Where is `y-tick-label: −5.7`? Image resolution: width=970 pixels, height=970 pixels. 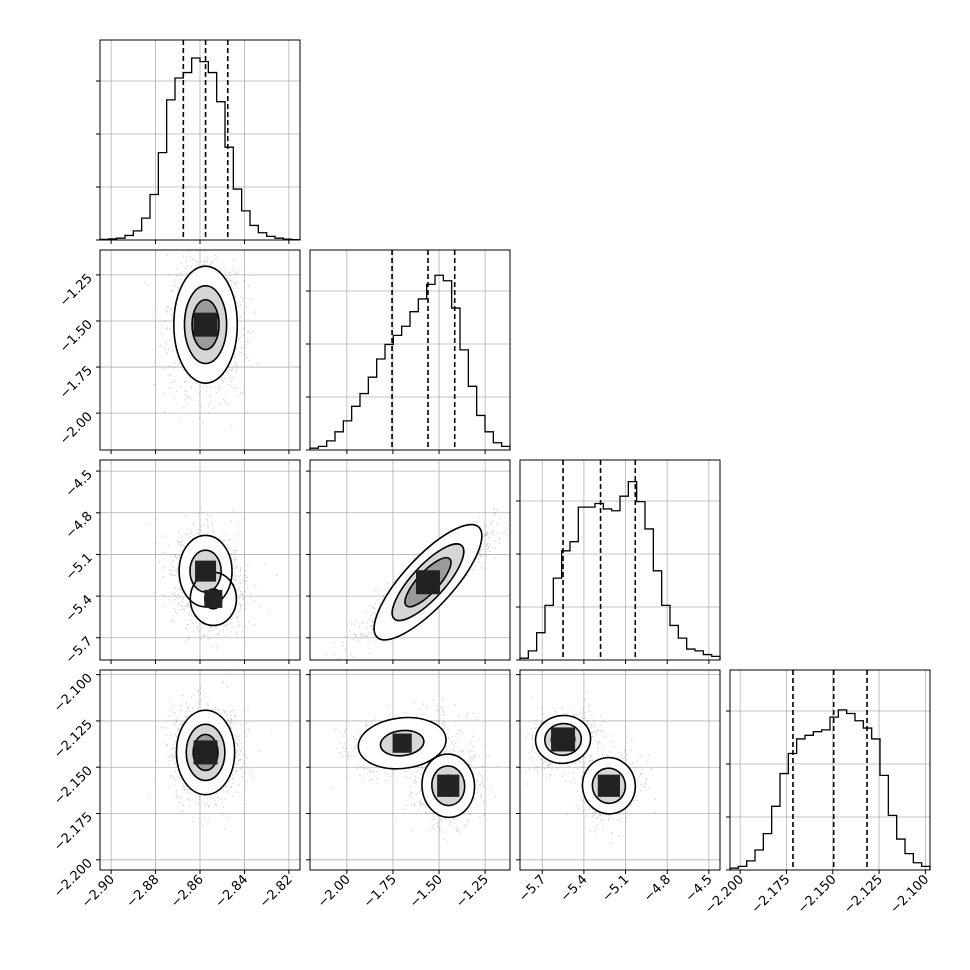
y-tick-label: −5.7 is located at coordinates (79, 650).